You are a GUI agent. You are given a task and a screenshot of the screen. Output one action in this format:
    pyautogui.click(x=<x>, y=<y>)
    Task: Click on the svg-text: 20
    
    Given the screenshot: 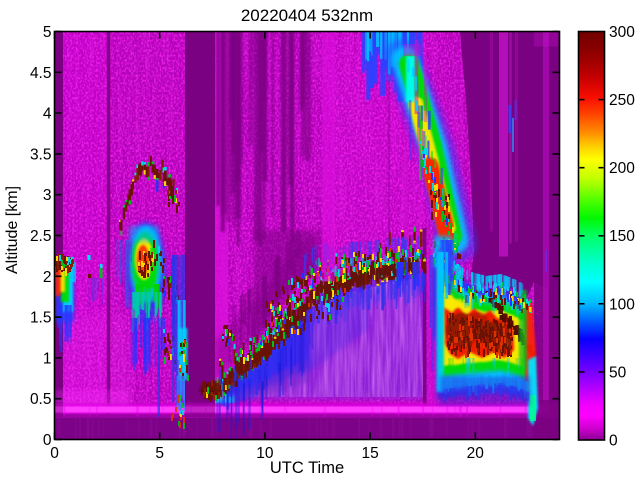 What is the action you would take?
    pyautogui.click(x=476, y=453)
    